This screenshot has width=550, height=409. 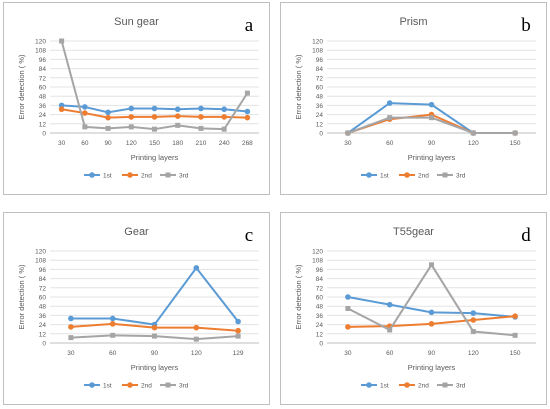 What do you see at coordinates (136, 22) in the screenshot?
I see `chart-0-title: Sun gear` at bounding box center [136, 22].